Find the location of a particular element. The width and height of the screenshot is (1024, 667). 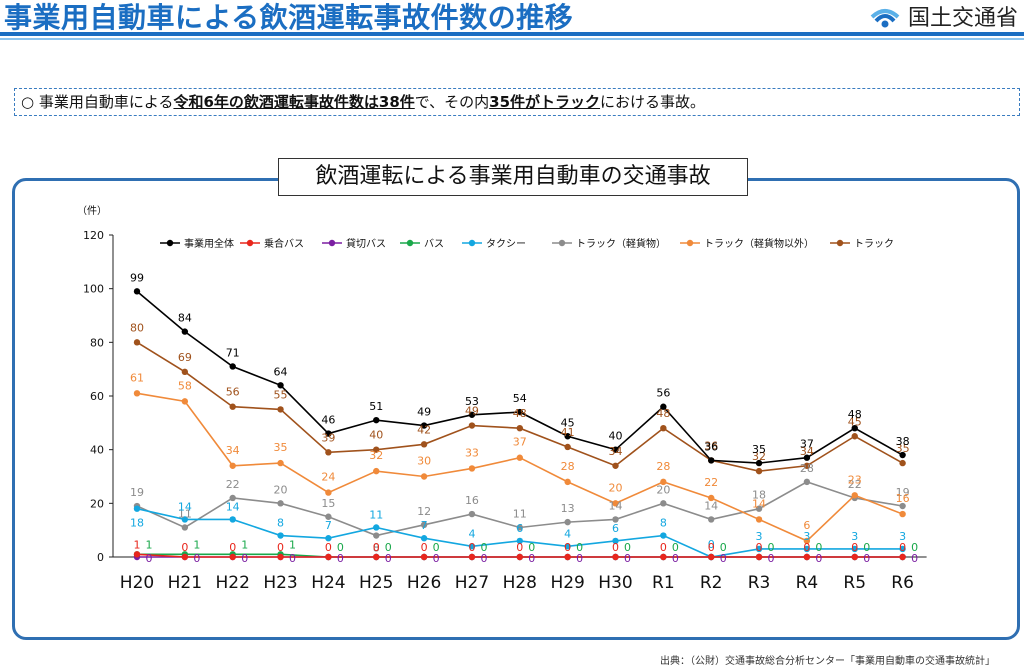

legend-label: トラック is located at coordinates (874, 244).